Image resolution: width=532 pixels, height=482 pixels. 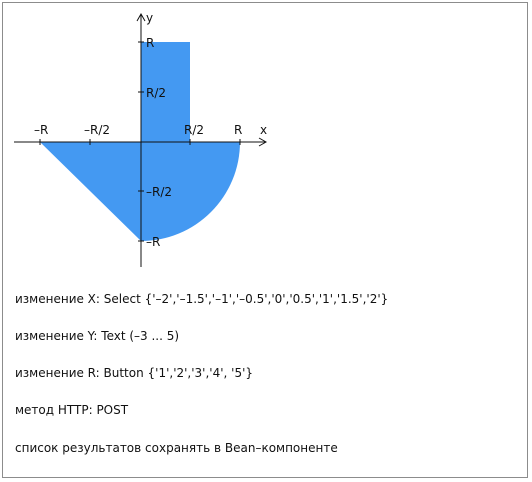 I want to click on http-method-description: метод HTTP: POST, so click(x=72, y=410).